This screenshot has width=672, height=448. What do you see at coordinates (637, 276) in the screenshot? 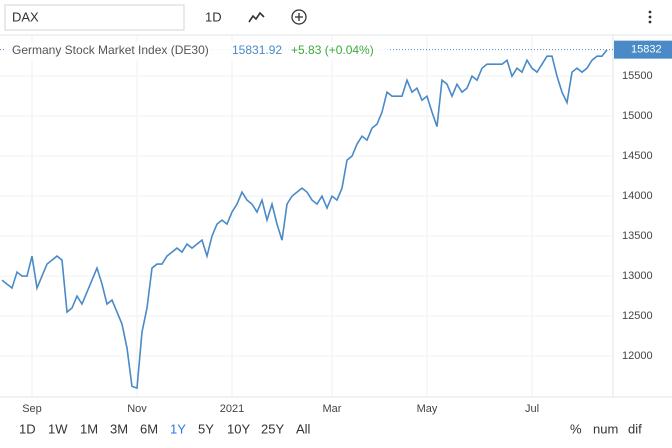
I see `y-tick-label: 13000` at bounding box center [637, 276].